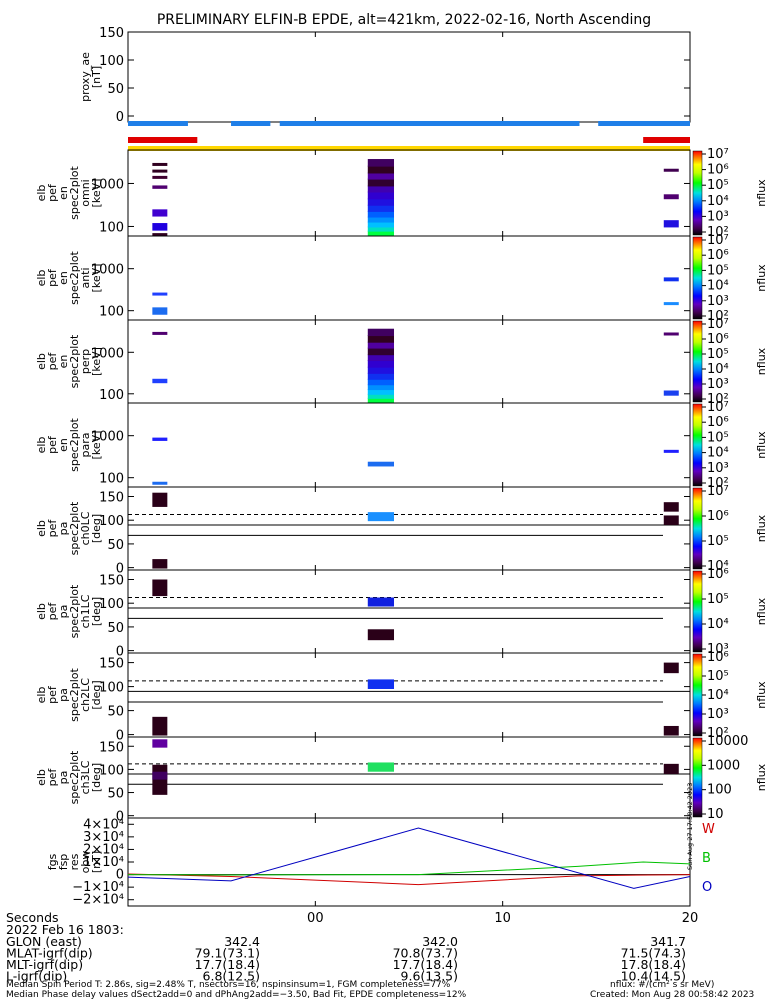 This screenshot has width=775, height=1000. What do you see at coordinates (85, 277) in the screenshot?
I see `ylabel-text: anti` at bounding box center [85, 277].